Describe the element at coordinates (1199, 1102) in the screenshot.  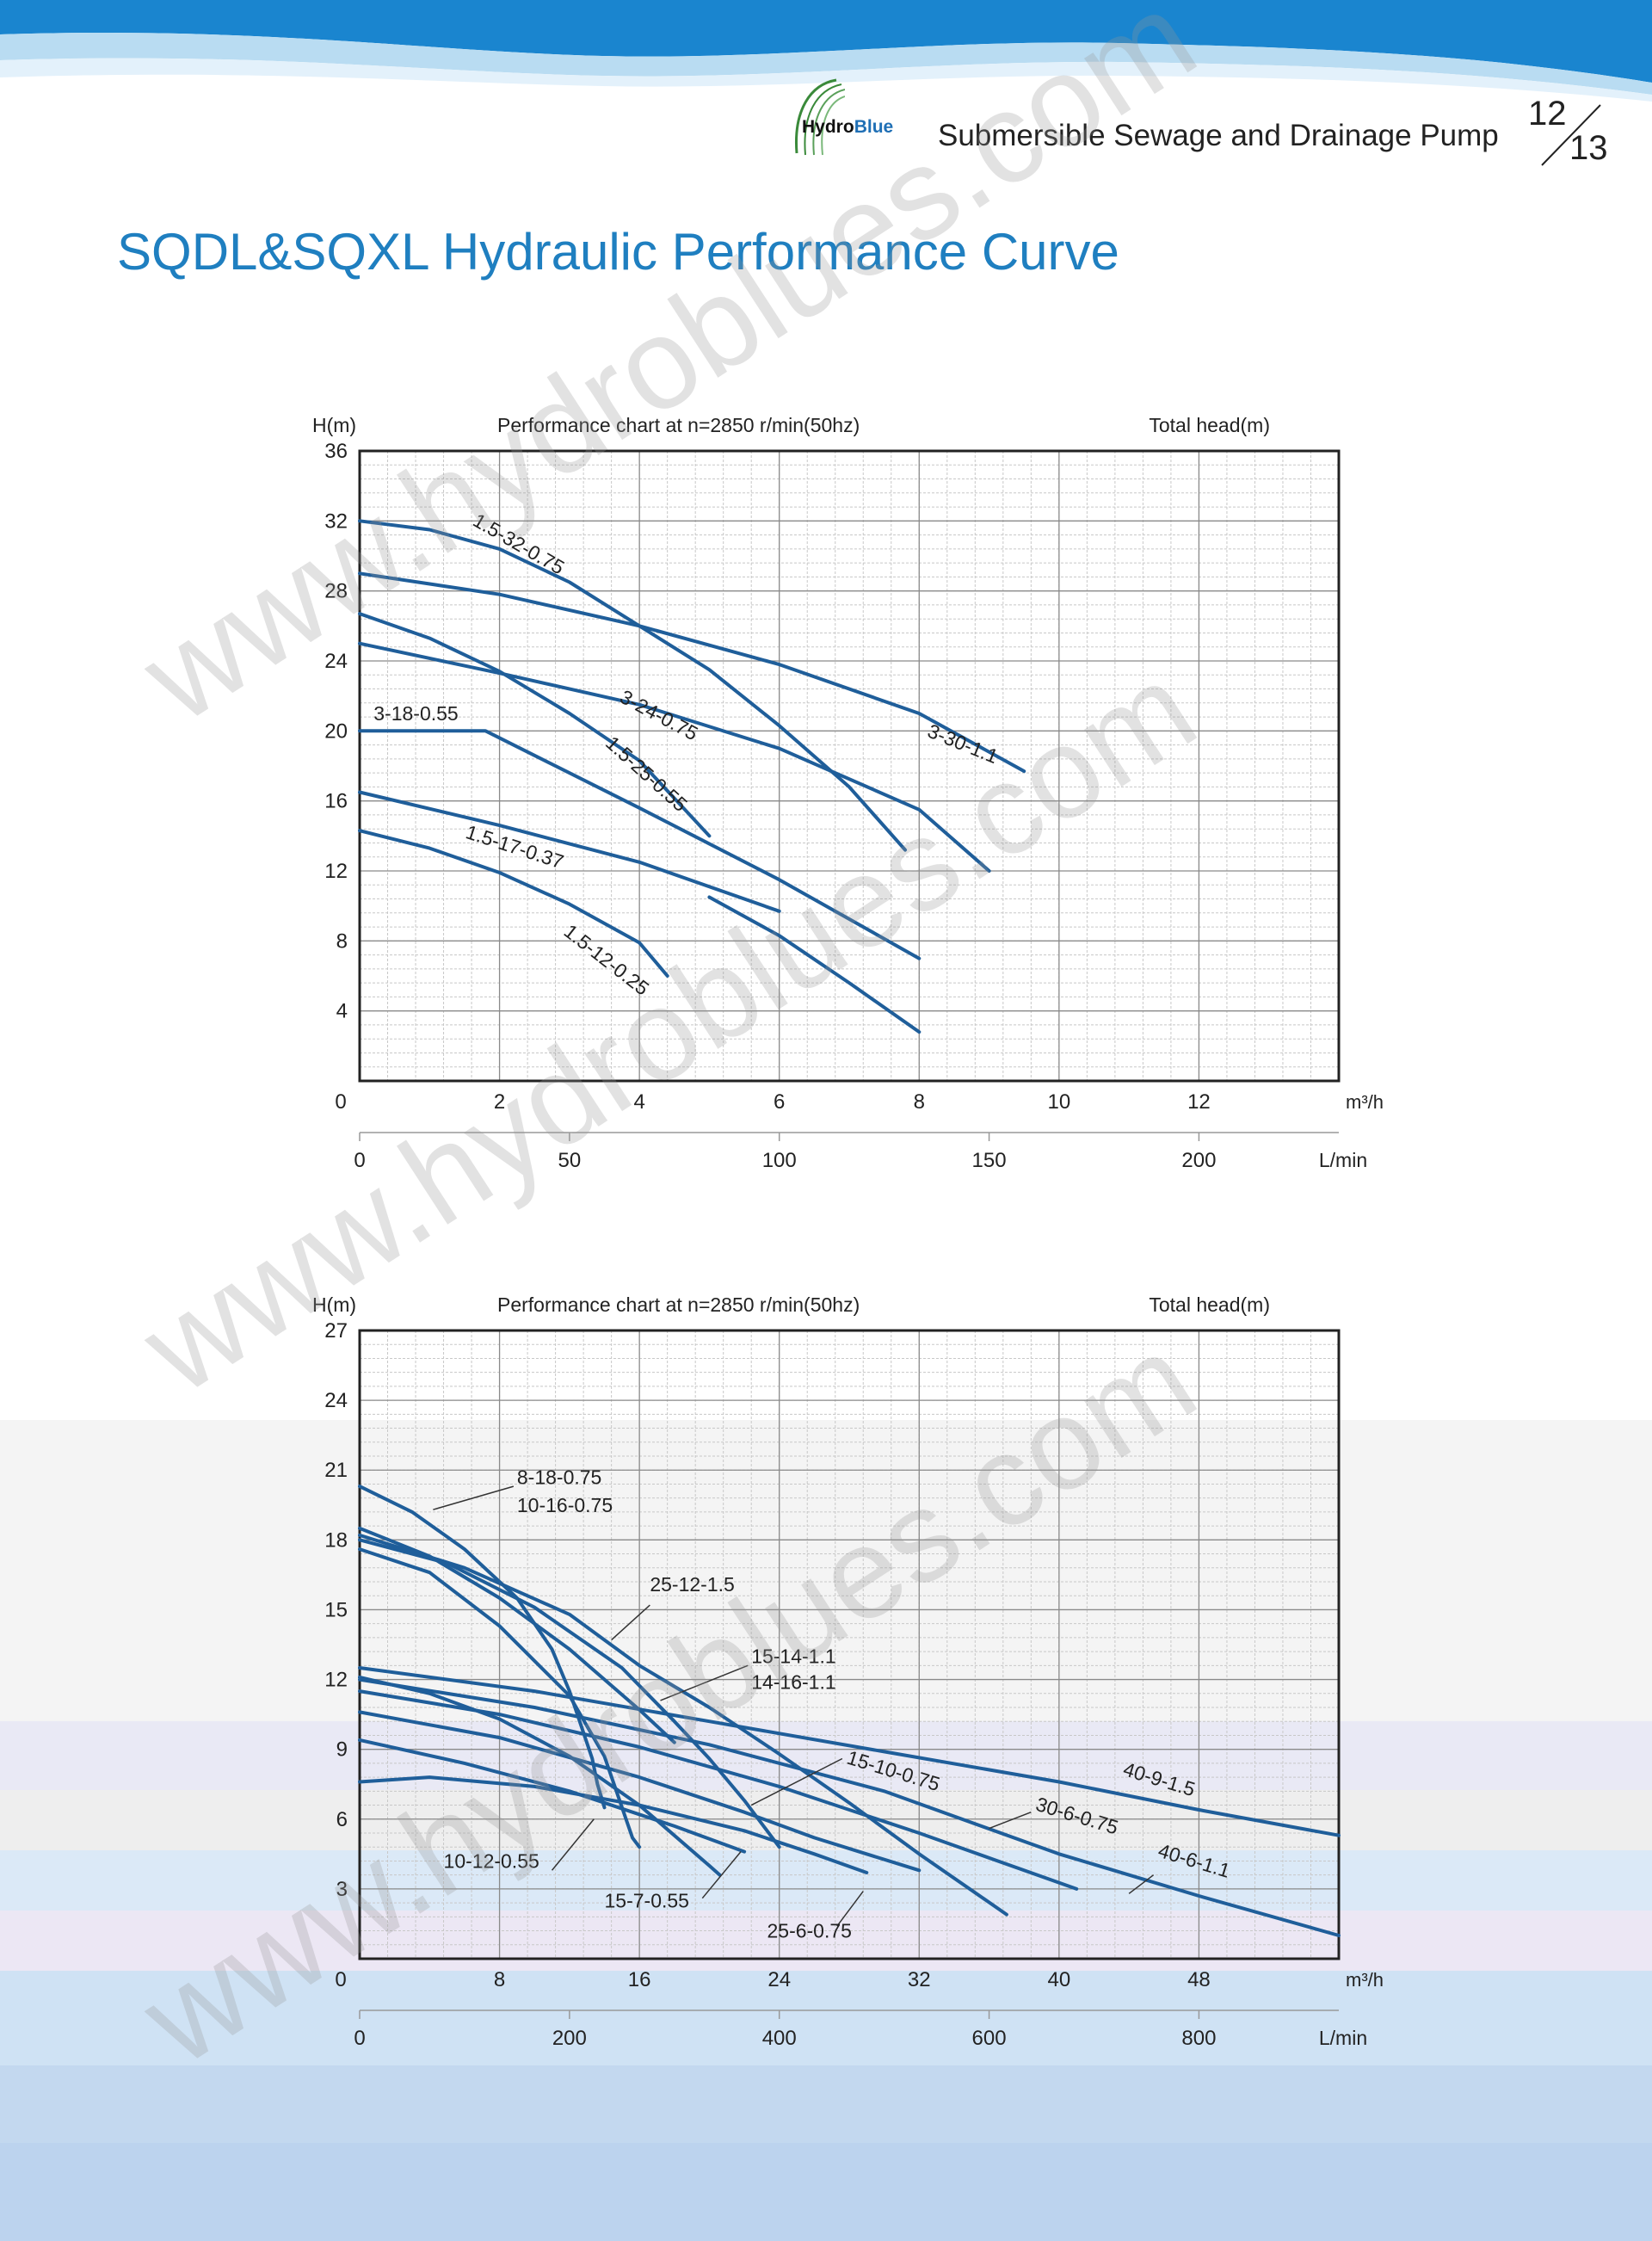
I see `x-tick-label: 12` at that location.